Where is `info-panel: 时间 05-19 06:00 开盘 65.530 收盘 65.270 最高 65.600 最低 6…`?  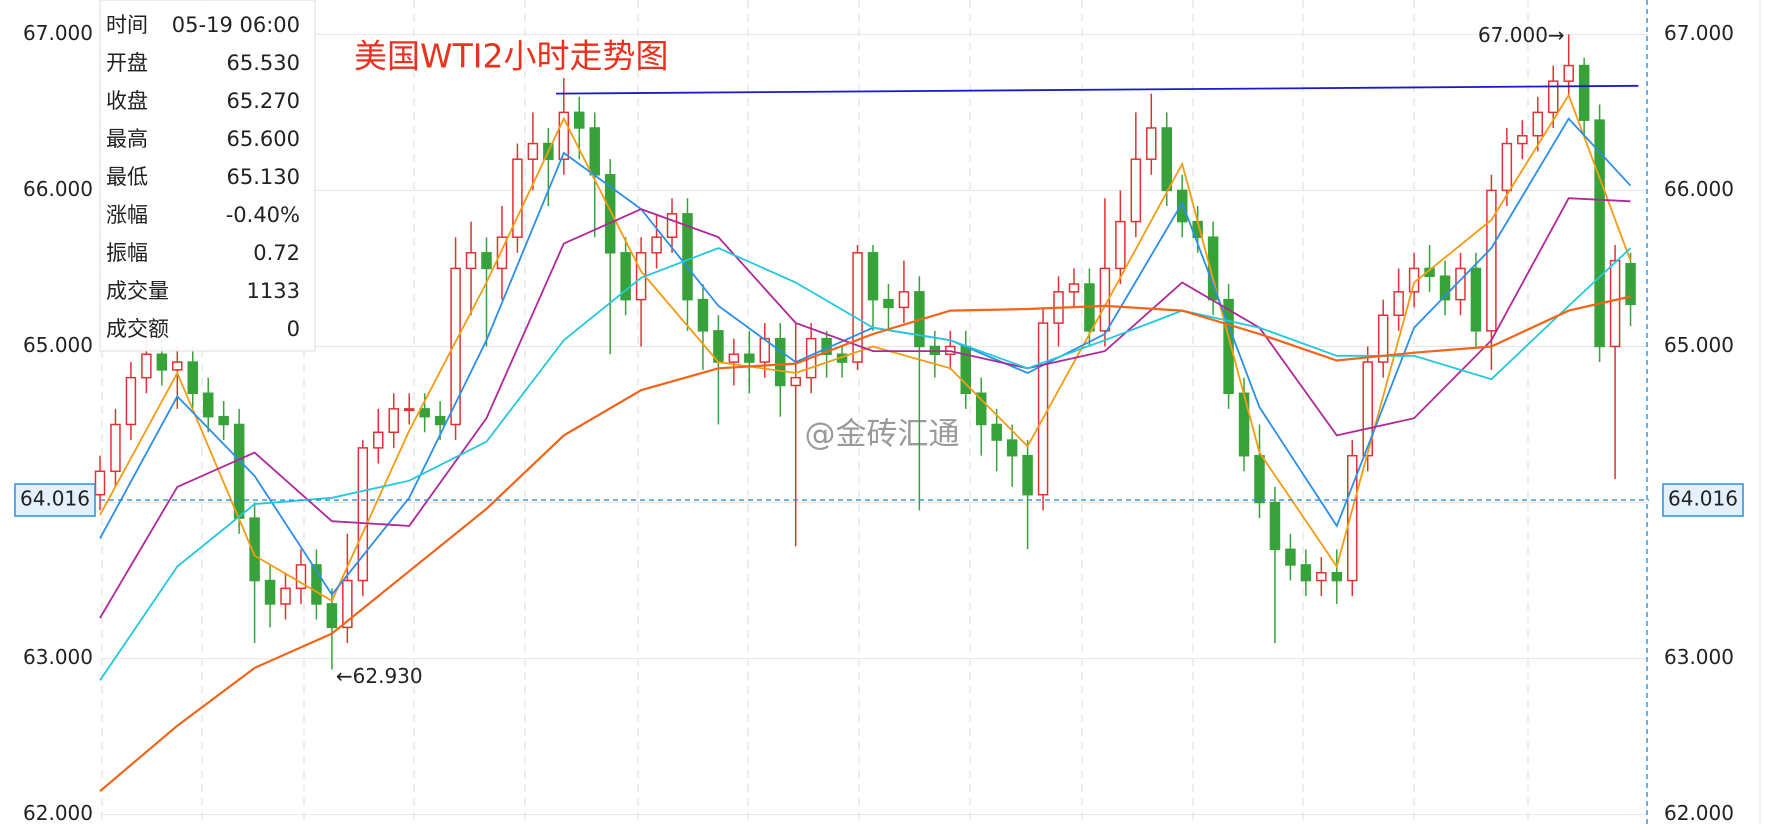
info-panel: 时间 05-19 06:00 开盘 65.530 收盘 65.270 最高 65.600 最低 6… is located at coordinates (207, 176).